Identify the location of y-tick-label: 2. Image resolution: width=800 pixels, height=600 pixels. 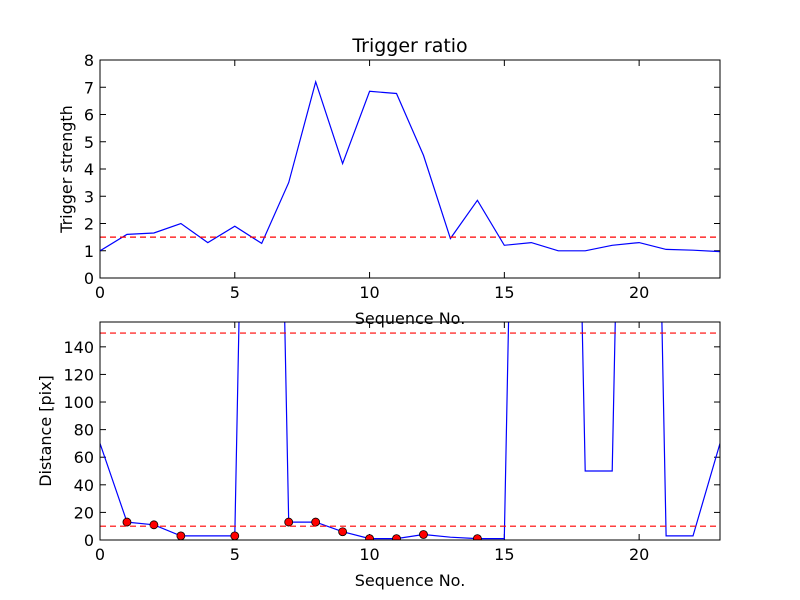
(89, 224).